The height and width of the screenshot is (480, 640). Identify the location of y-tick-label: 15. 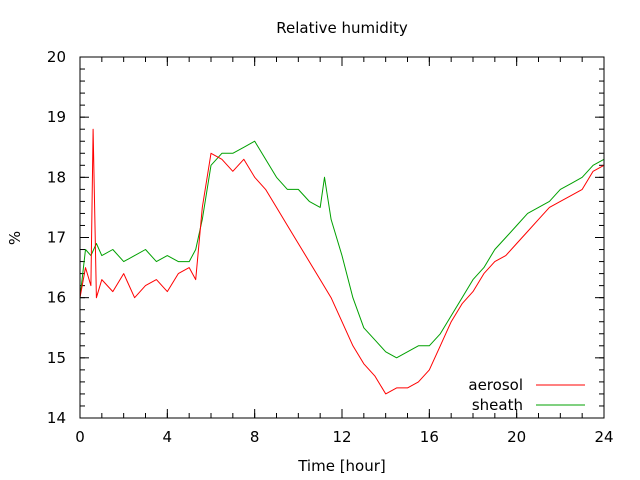
(56, 358).